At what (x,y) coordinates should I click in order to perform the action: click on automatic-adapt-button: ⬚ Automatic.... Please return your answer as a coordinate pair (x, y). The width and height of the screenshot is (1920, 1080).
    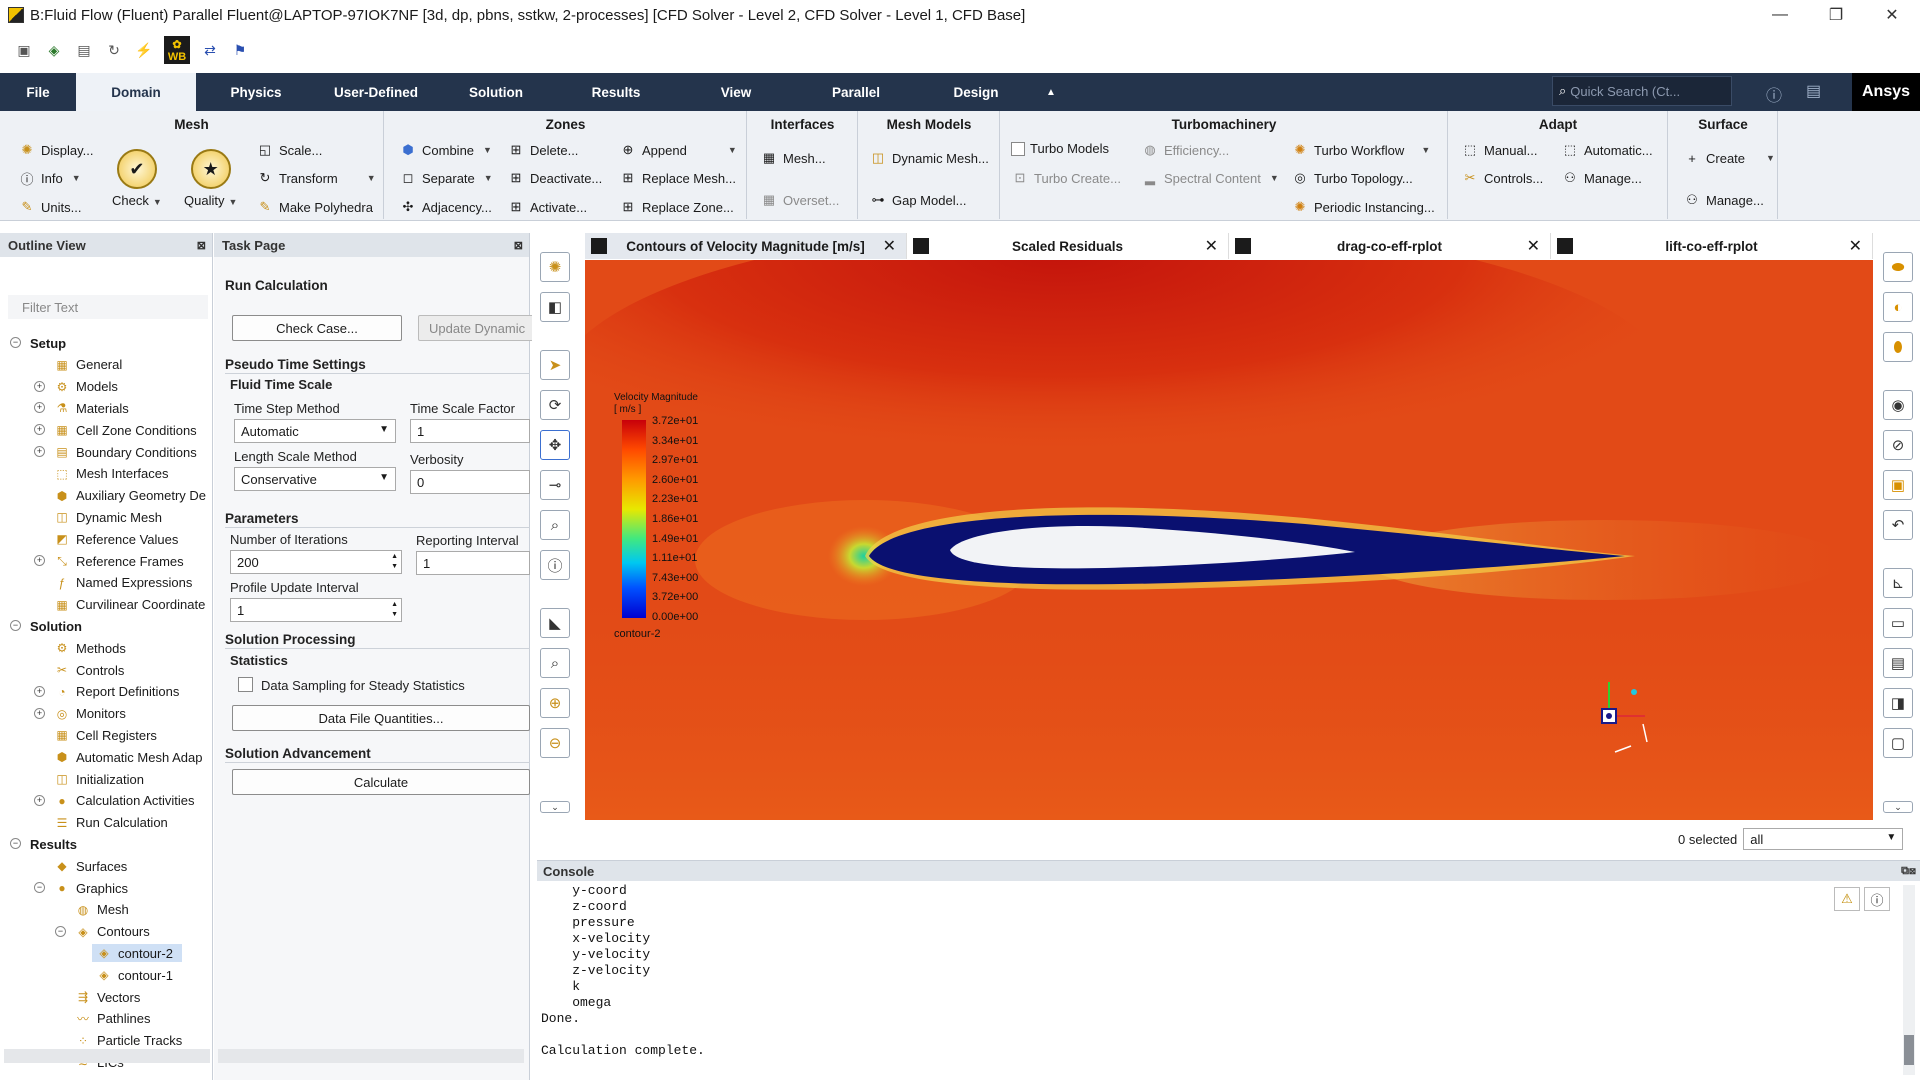
    Looking at the image, I should click on (1607, 150).